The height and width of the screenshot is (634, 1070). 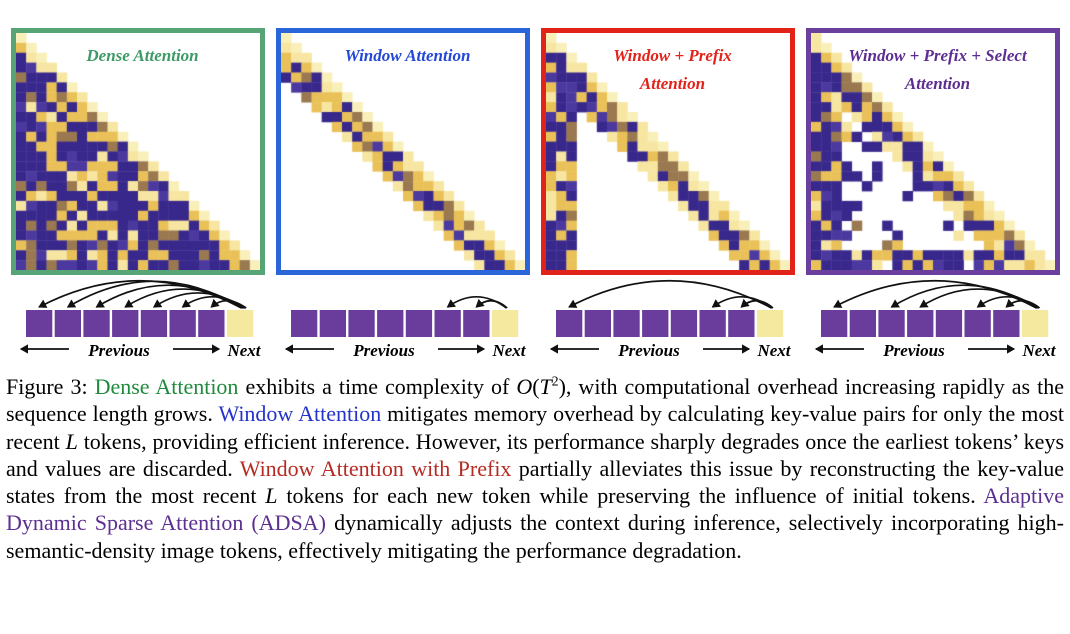 I want to click on caption-colored-term: Window Attention, so click(x=300, y=414).